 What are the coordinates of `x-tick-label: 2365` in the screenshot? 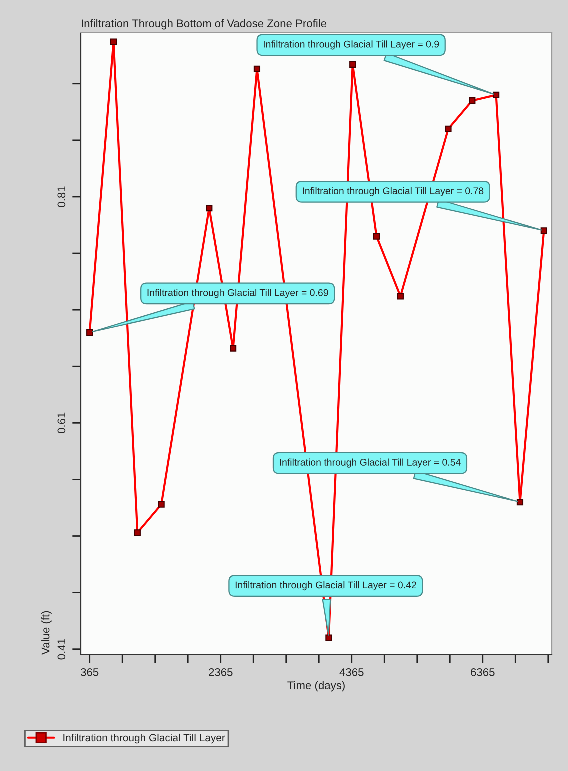 It's located at (221, 672).